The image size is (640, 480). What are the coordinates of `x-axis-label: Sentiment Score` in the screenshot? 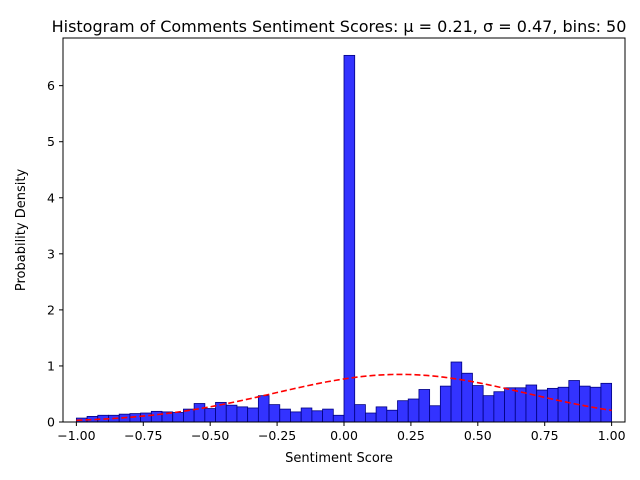 It's located at (339, 458).